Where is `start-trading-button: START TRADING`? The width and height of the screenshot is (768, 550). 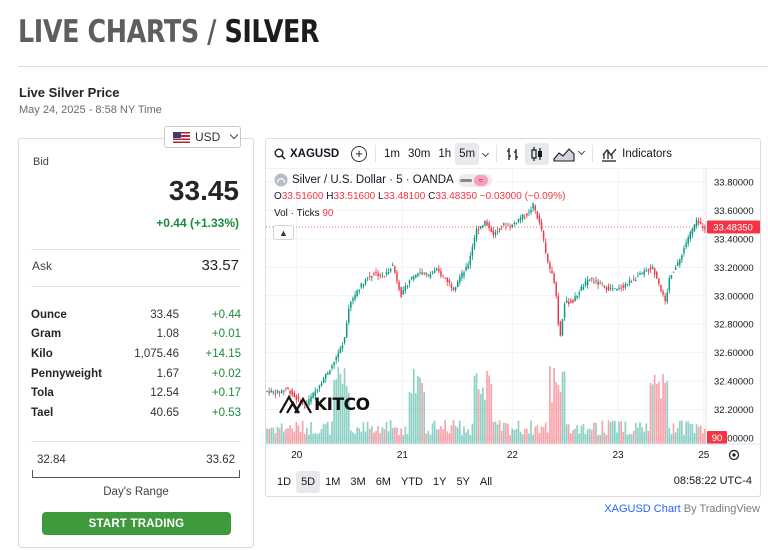 start-trading-button: START TRADING is located at coordinates (136, 523).